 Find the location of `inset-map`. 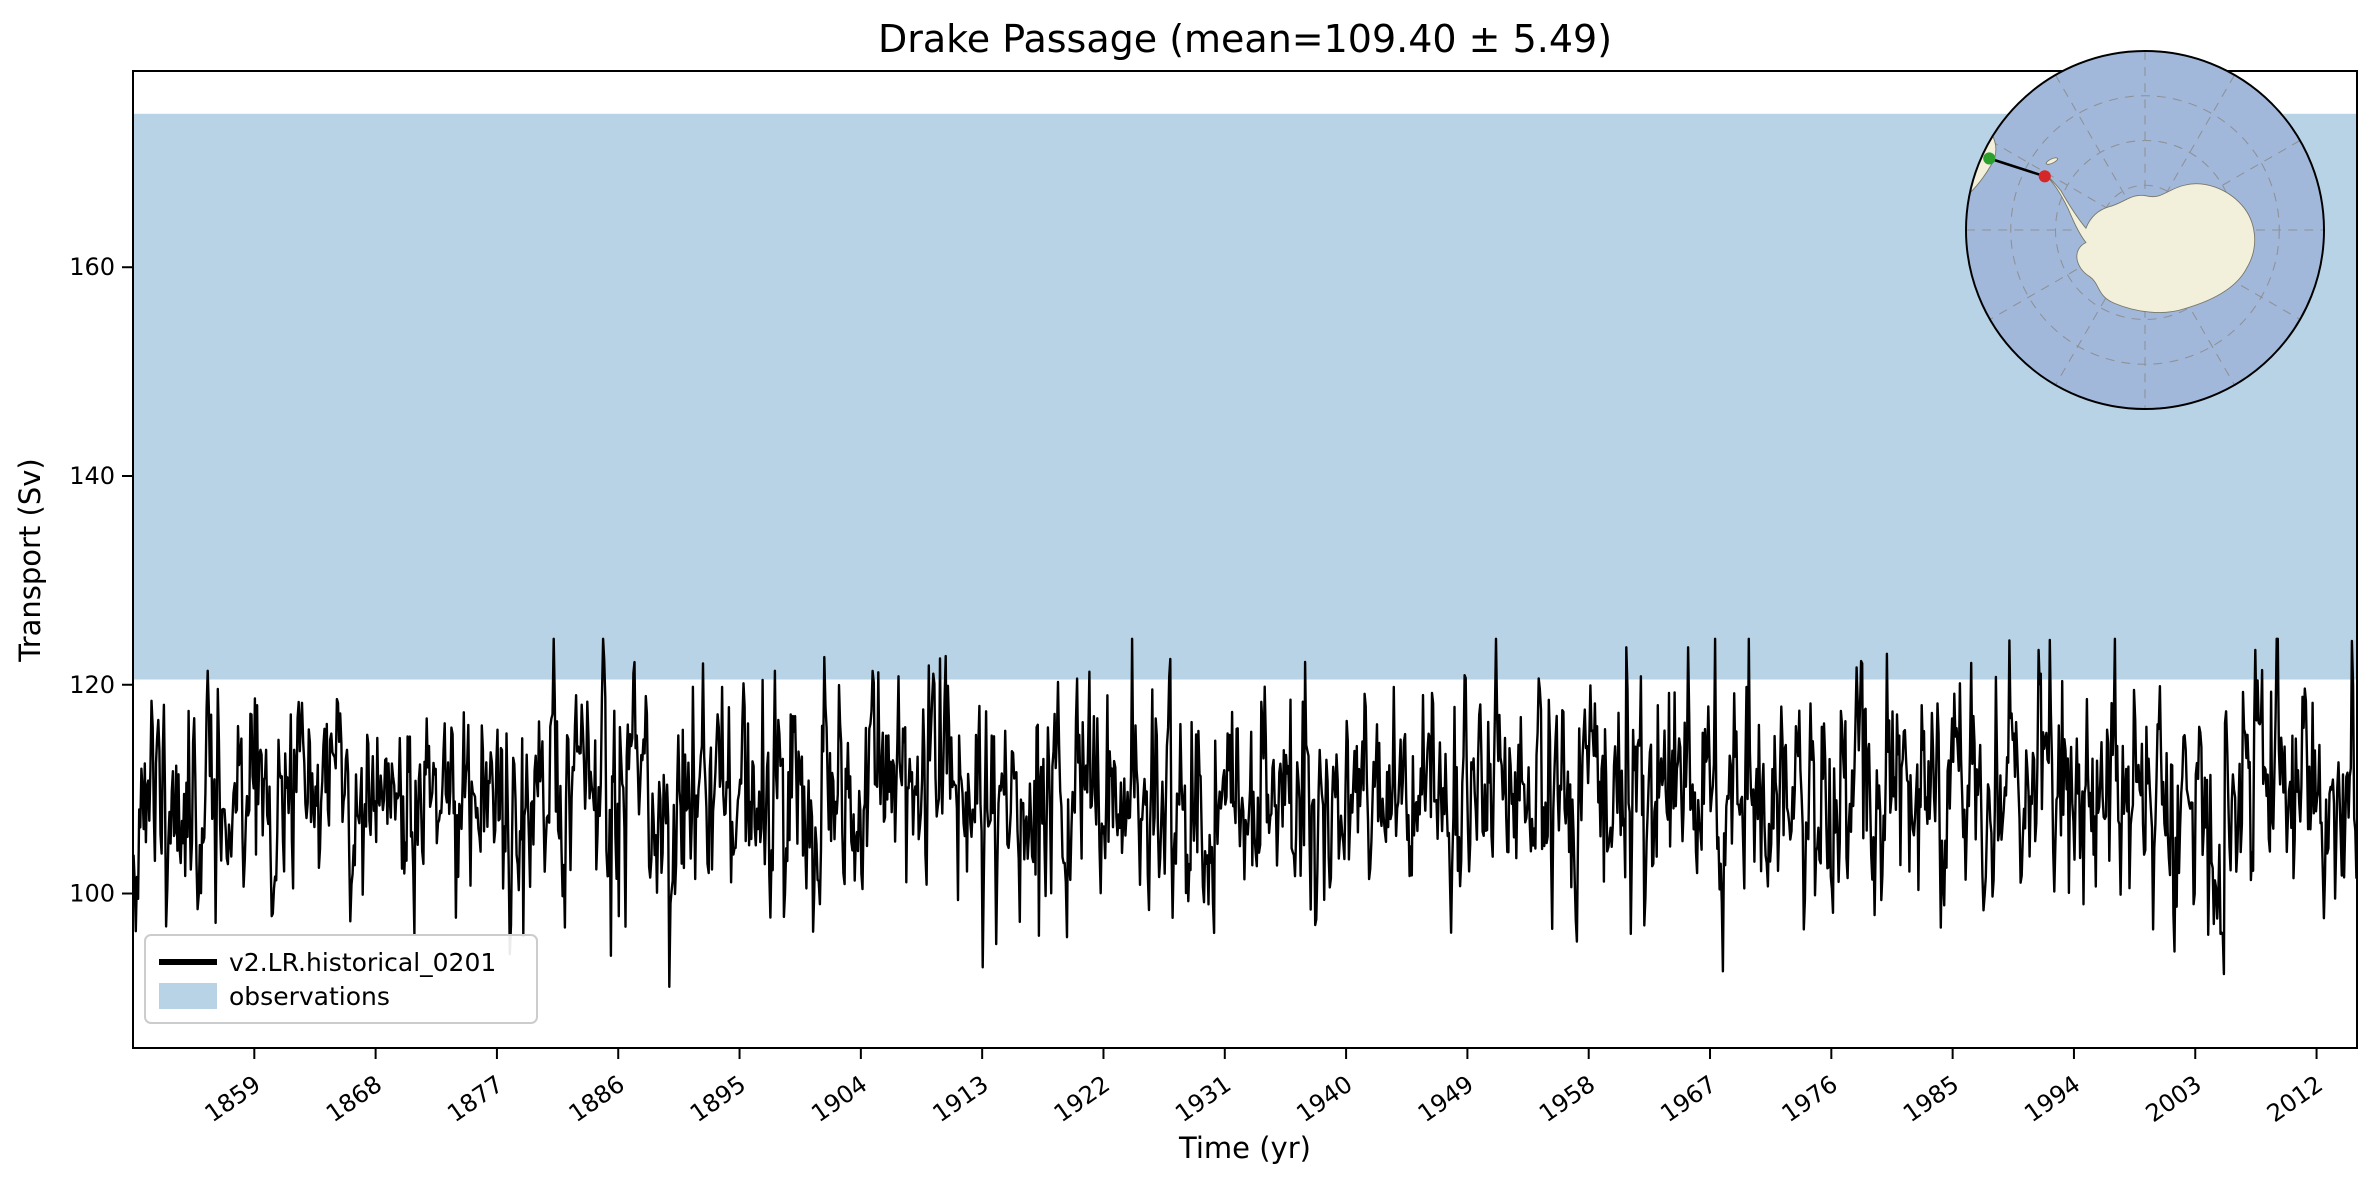

inset-map is located at coordinates (2142, 230).